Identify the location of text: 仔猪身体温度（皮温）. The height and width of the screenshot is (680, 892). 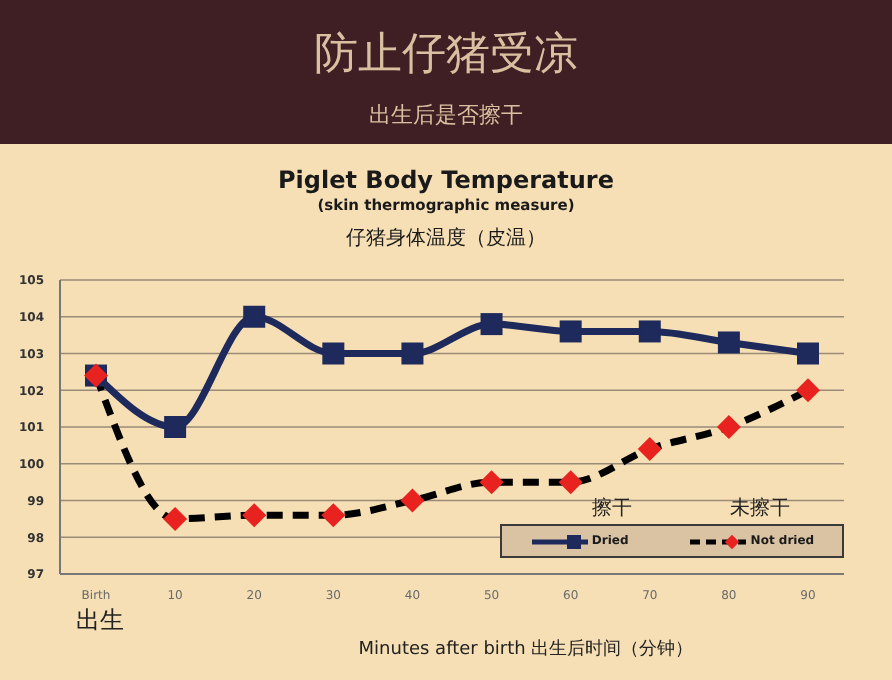
(446, 238).